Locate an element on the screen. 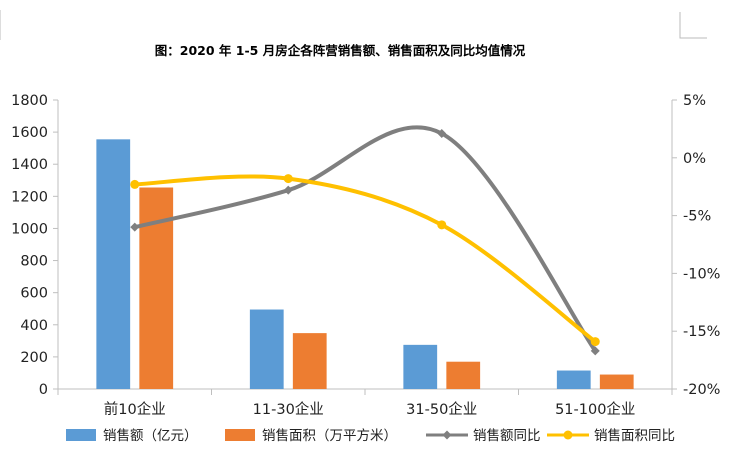  legend-sales-amount-swatch is located at coordinates (81, 435).